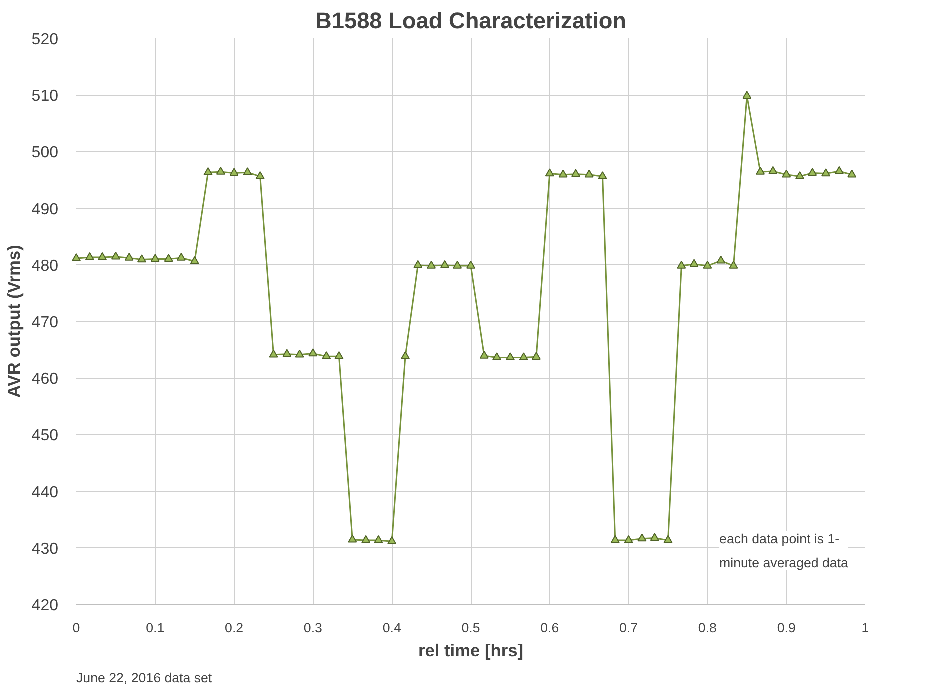 This screenshot has width=951, height=696. I want to click on y-tick-label: 490, so click(45, 209).